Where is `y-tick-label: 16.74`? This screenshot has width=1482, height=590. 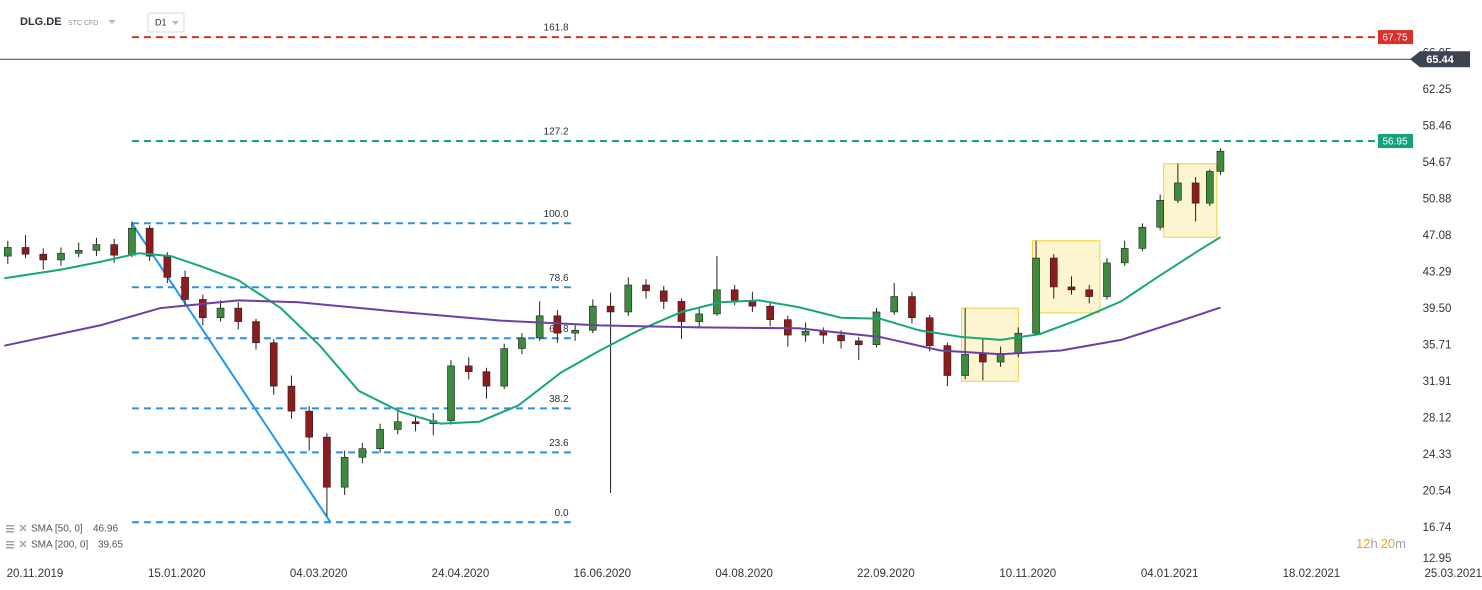
y-tick-label: 16.74 is located at coordinates (1437, 528).